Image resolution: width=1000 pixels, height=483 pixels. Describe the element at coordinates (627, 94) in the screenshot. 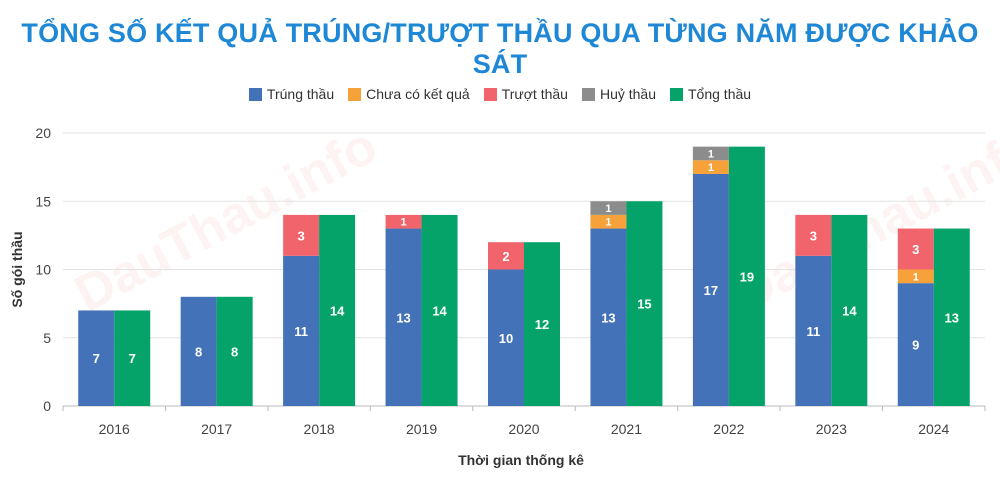

I see `legend-label: Huỷ thầu` at that location.